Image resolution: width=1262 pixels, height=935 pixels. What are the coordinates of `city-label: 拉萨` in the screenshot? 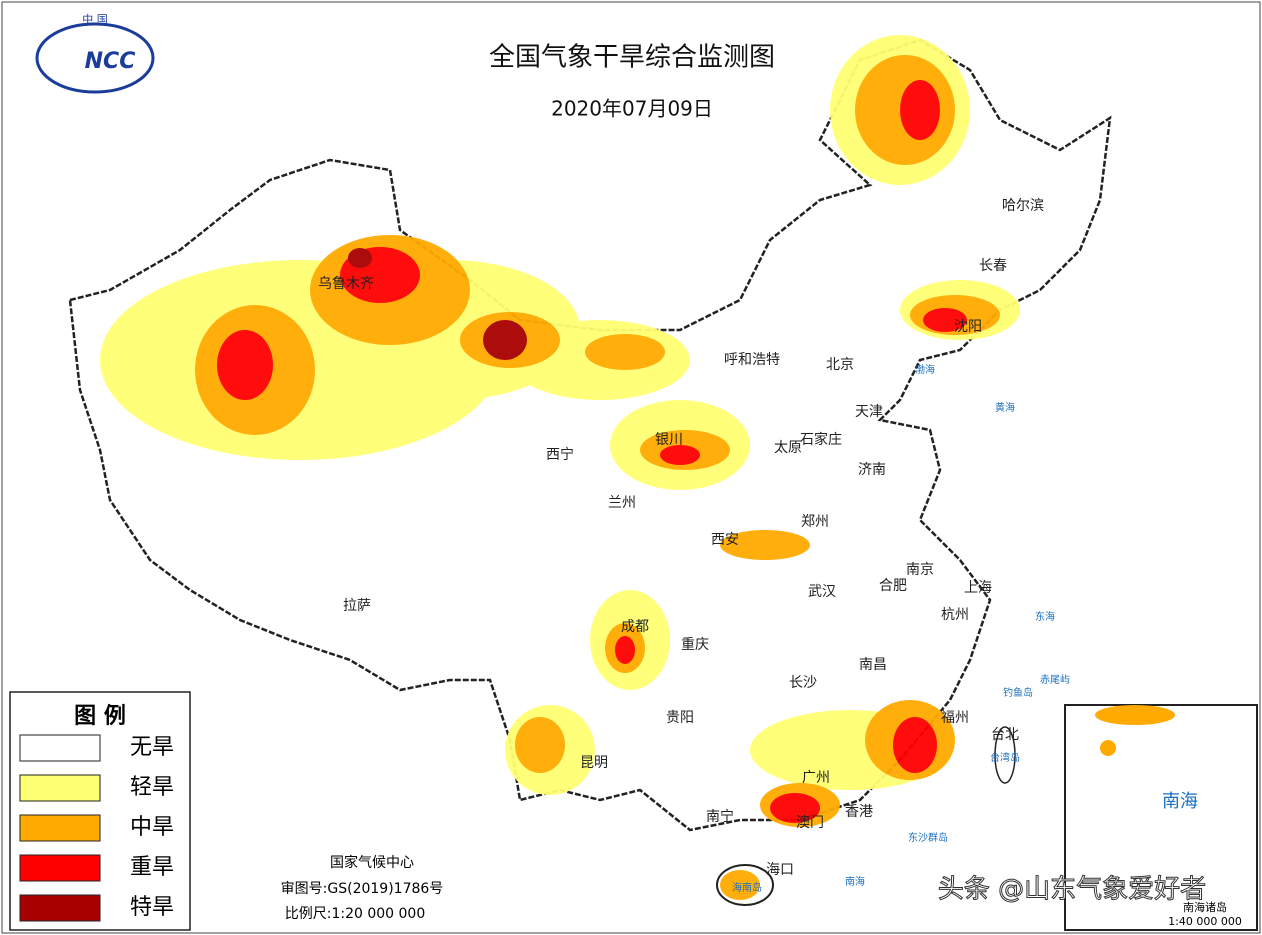 It's located at (357, 606).